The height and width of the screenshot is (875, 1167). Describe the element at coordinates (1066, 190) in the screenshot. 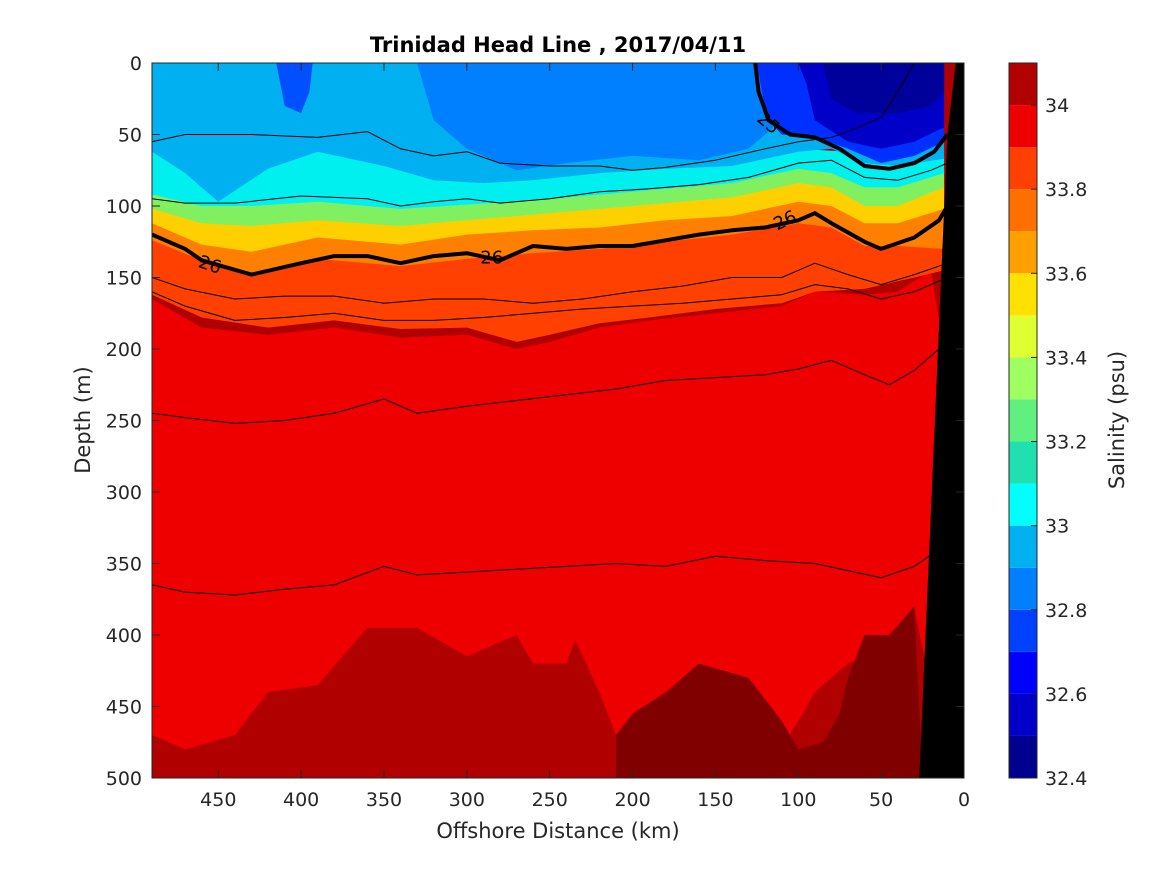

I see `colorbar-tick-label: 33.8` at that location.